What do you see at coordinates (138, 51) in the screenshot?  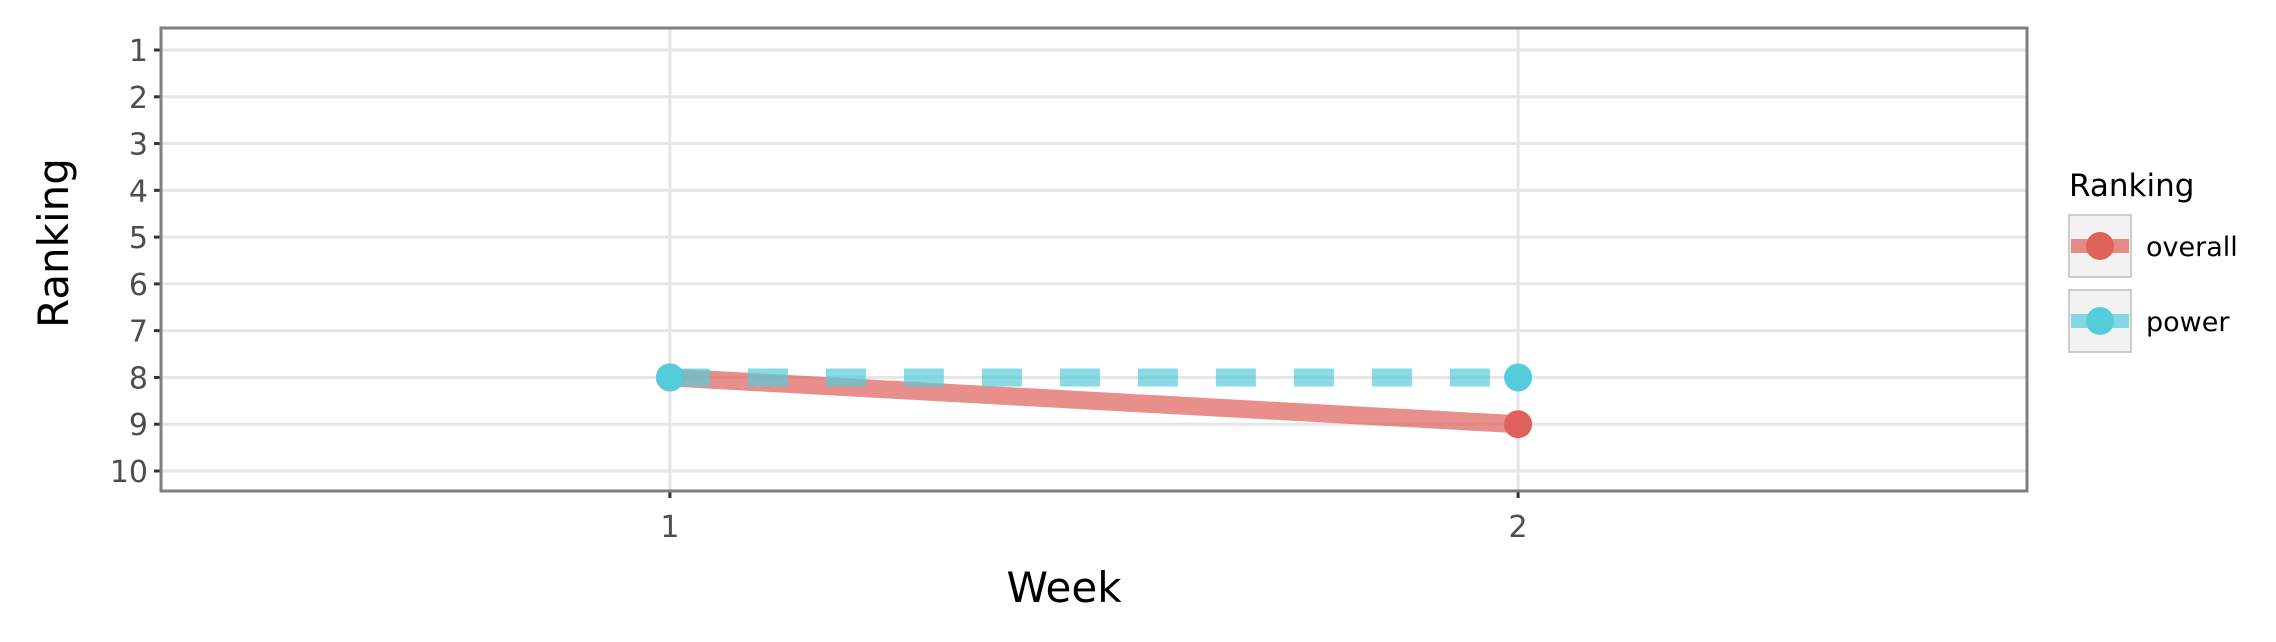 I see `y-tick-label: 1` at bounding box center [138, 51].